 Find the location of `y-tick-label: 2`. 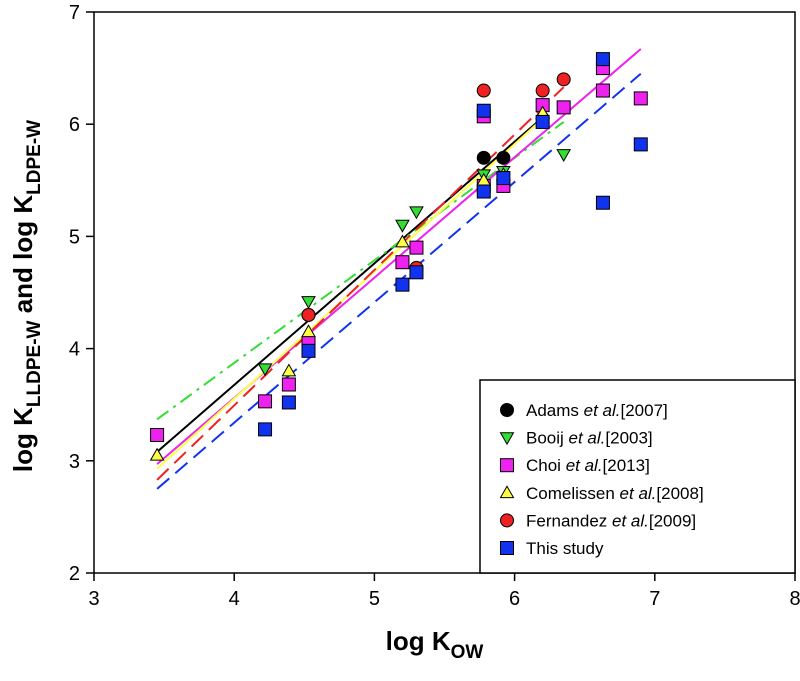

y-tick-label: 2 is located at coordinates (74, 574).